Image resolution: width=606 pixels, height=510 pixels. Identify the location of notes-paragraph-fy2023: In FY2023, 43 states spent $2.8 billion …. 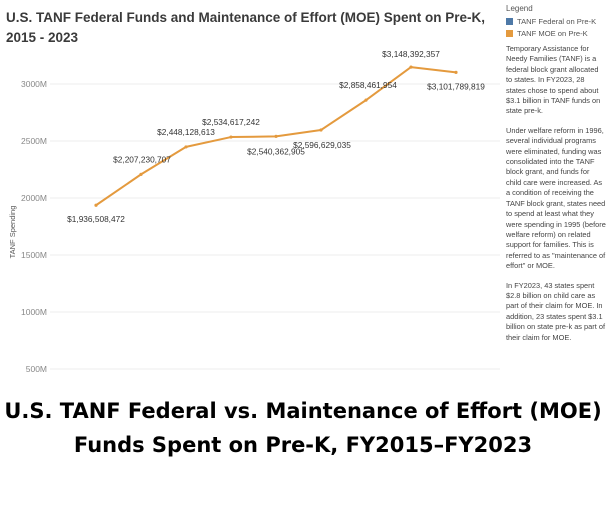
(556, 311).